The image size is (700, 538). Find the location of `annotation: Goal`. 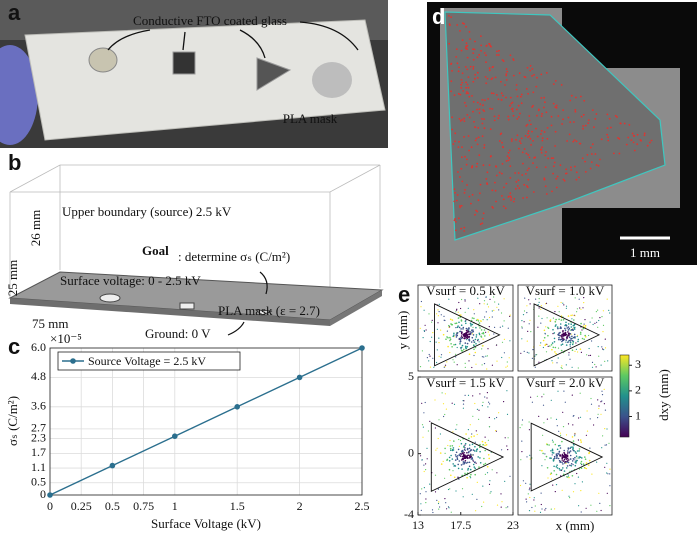

annotation: Goal is located at coordinates (155, 250).